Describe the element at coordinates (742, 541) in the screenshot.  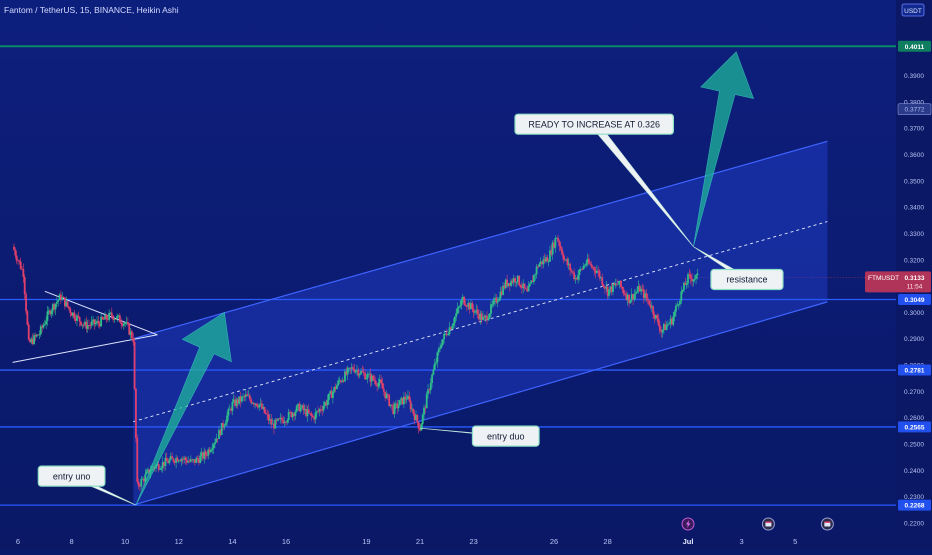
I see `x-tick-label: 3` at that location.